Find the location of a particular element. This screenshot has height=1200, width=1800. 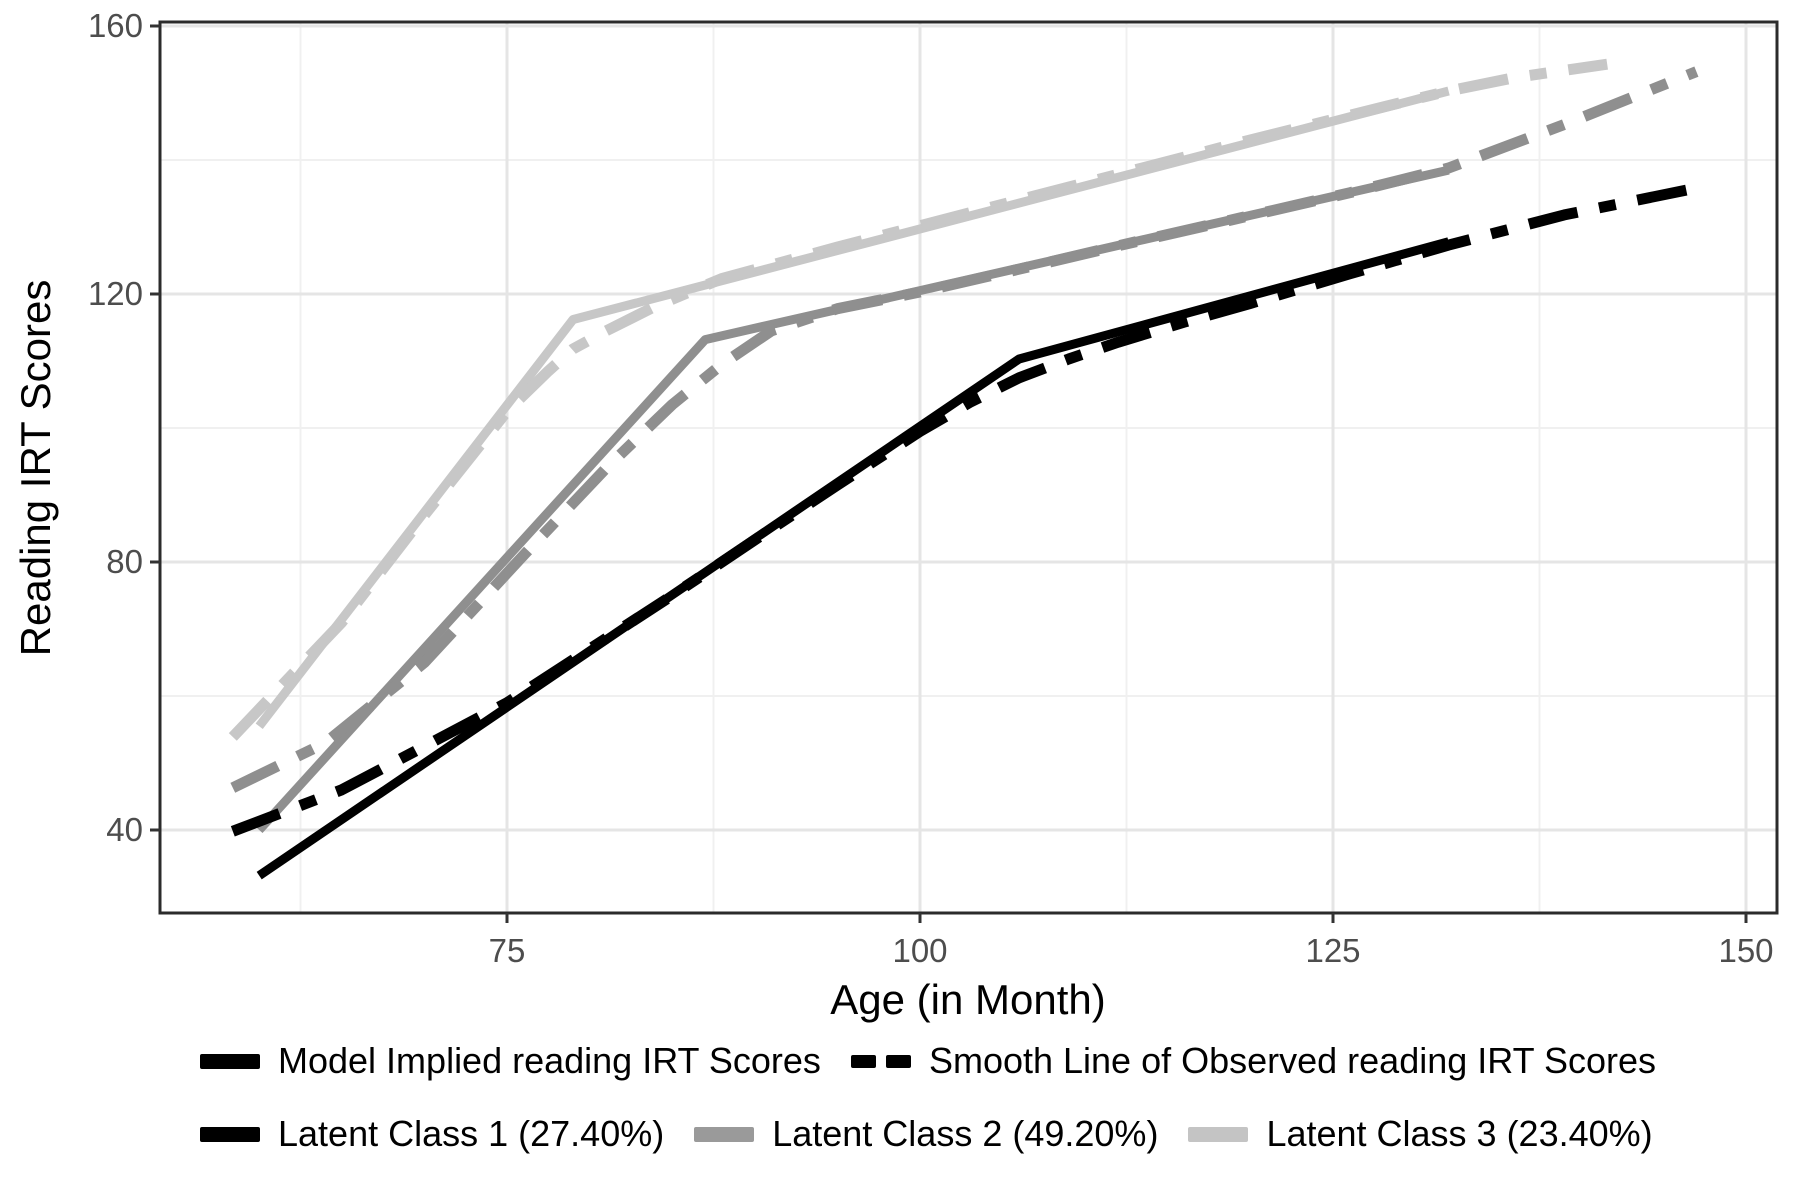

x-tick-label: 150 is located at coordinates (1745, 950).